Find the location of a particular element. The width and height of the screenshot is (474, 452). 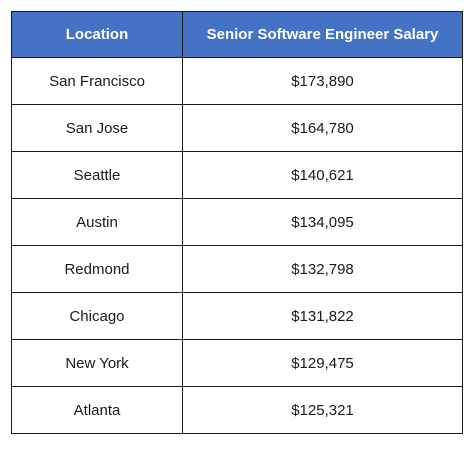

table-row: New York $129,475 is located at coordinates (237, 363).